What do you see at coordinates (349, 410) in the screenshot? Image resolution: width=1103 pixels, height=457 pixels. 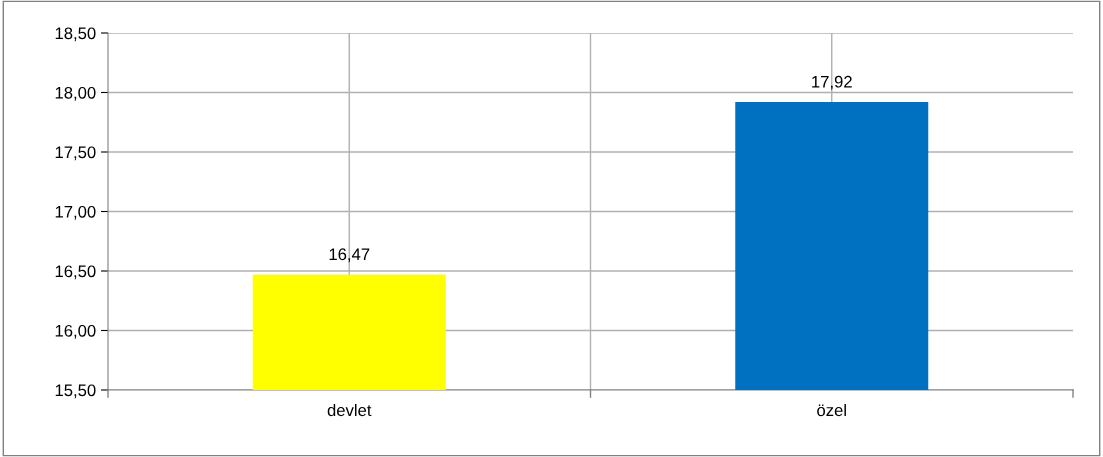 I see `x-tick-label: devlet` at bounding box center [349, 410].